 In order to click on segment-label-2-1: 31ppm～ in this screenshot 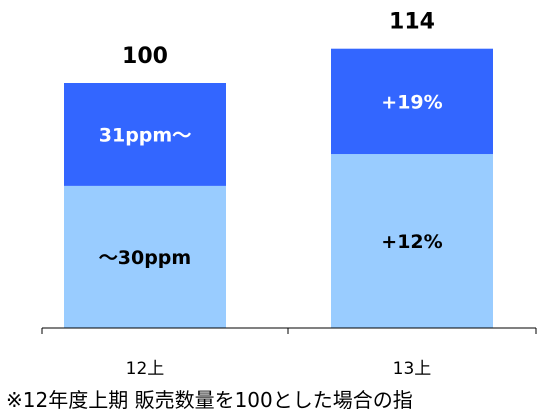, I will do `click(145, 135)`.